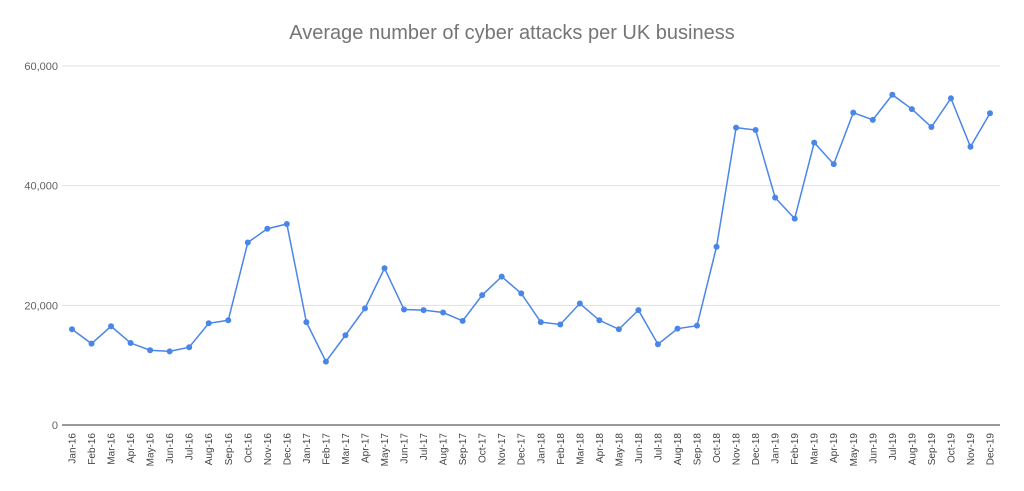 The image size is (1024, 491). Describe the element at coordinates (717, 448) in the screenshot. I see `x-tick-label: Oct-18` at that location.